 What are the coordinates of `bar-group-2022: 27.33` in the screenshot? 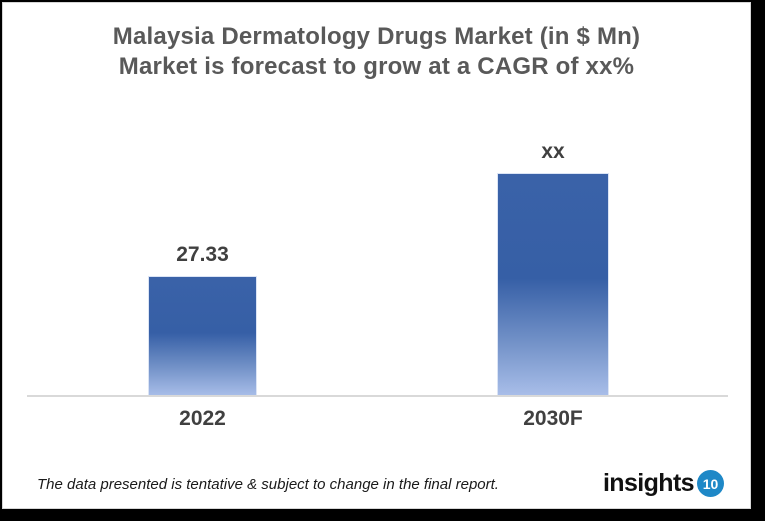 It's located at (202, 319).